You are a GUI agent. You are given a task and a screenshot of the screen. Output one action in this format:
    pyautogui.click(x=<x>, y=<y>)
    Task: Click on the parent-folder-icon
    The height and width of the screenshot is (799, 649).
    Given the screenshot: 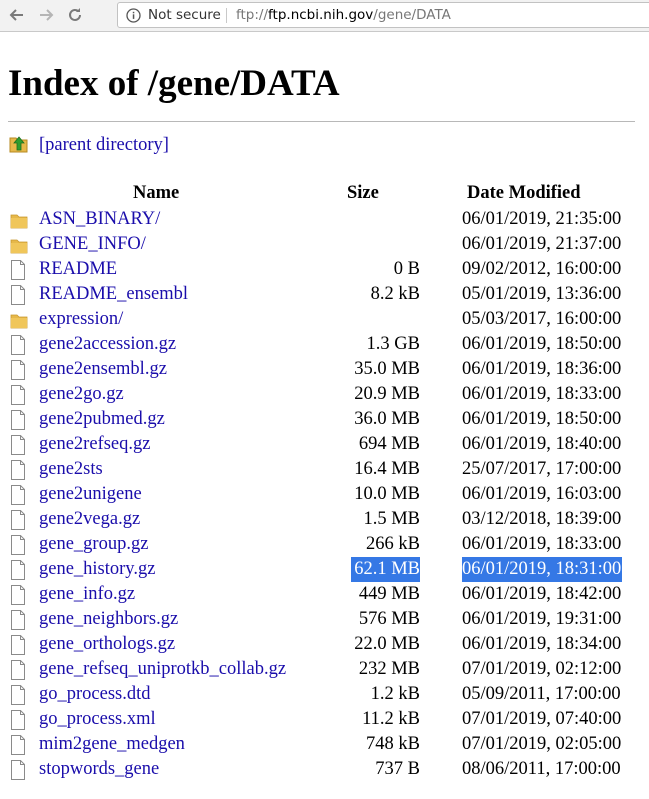 What is the action you would take?
    pyautogui.click(x=19, y=144)
    